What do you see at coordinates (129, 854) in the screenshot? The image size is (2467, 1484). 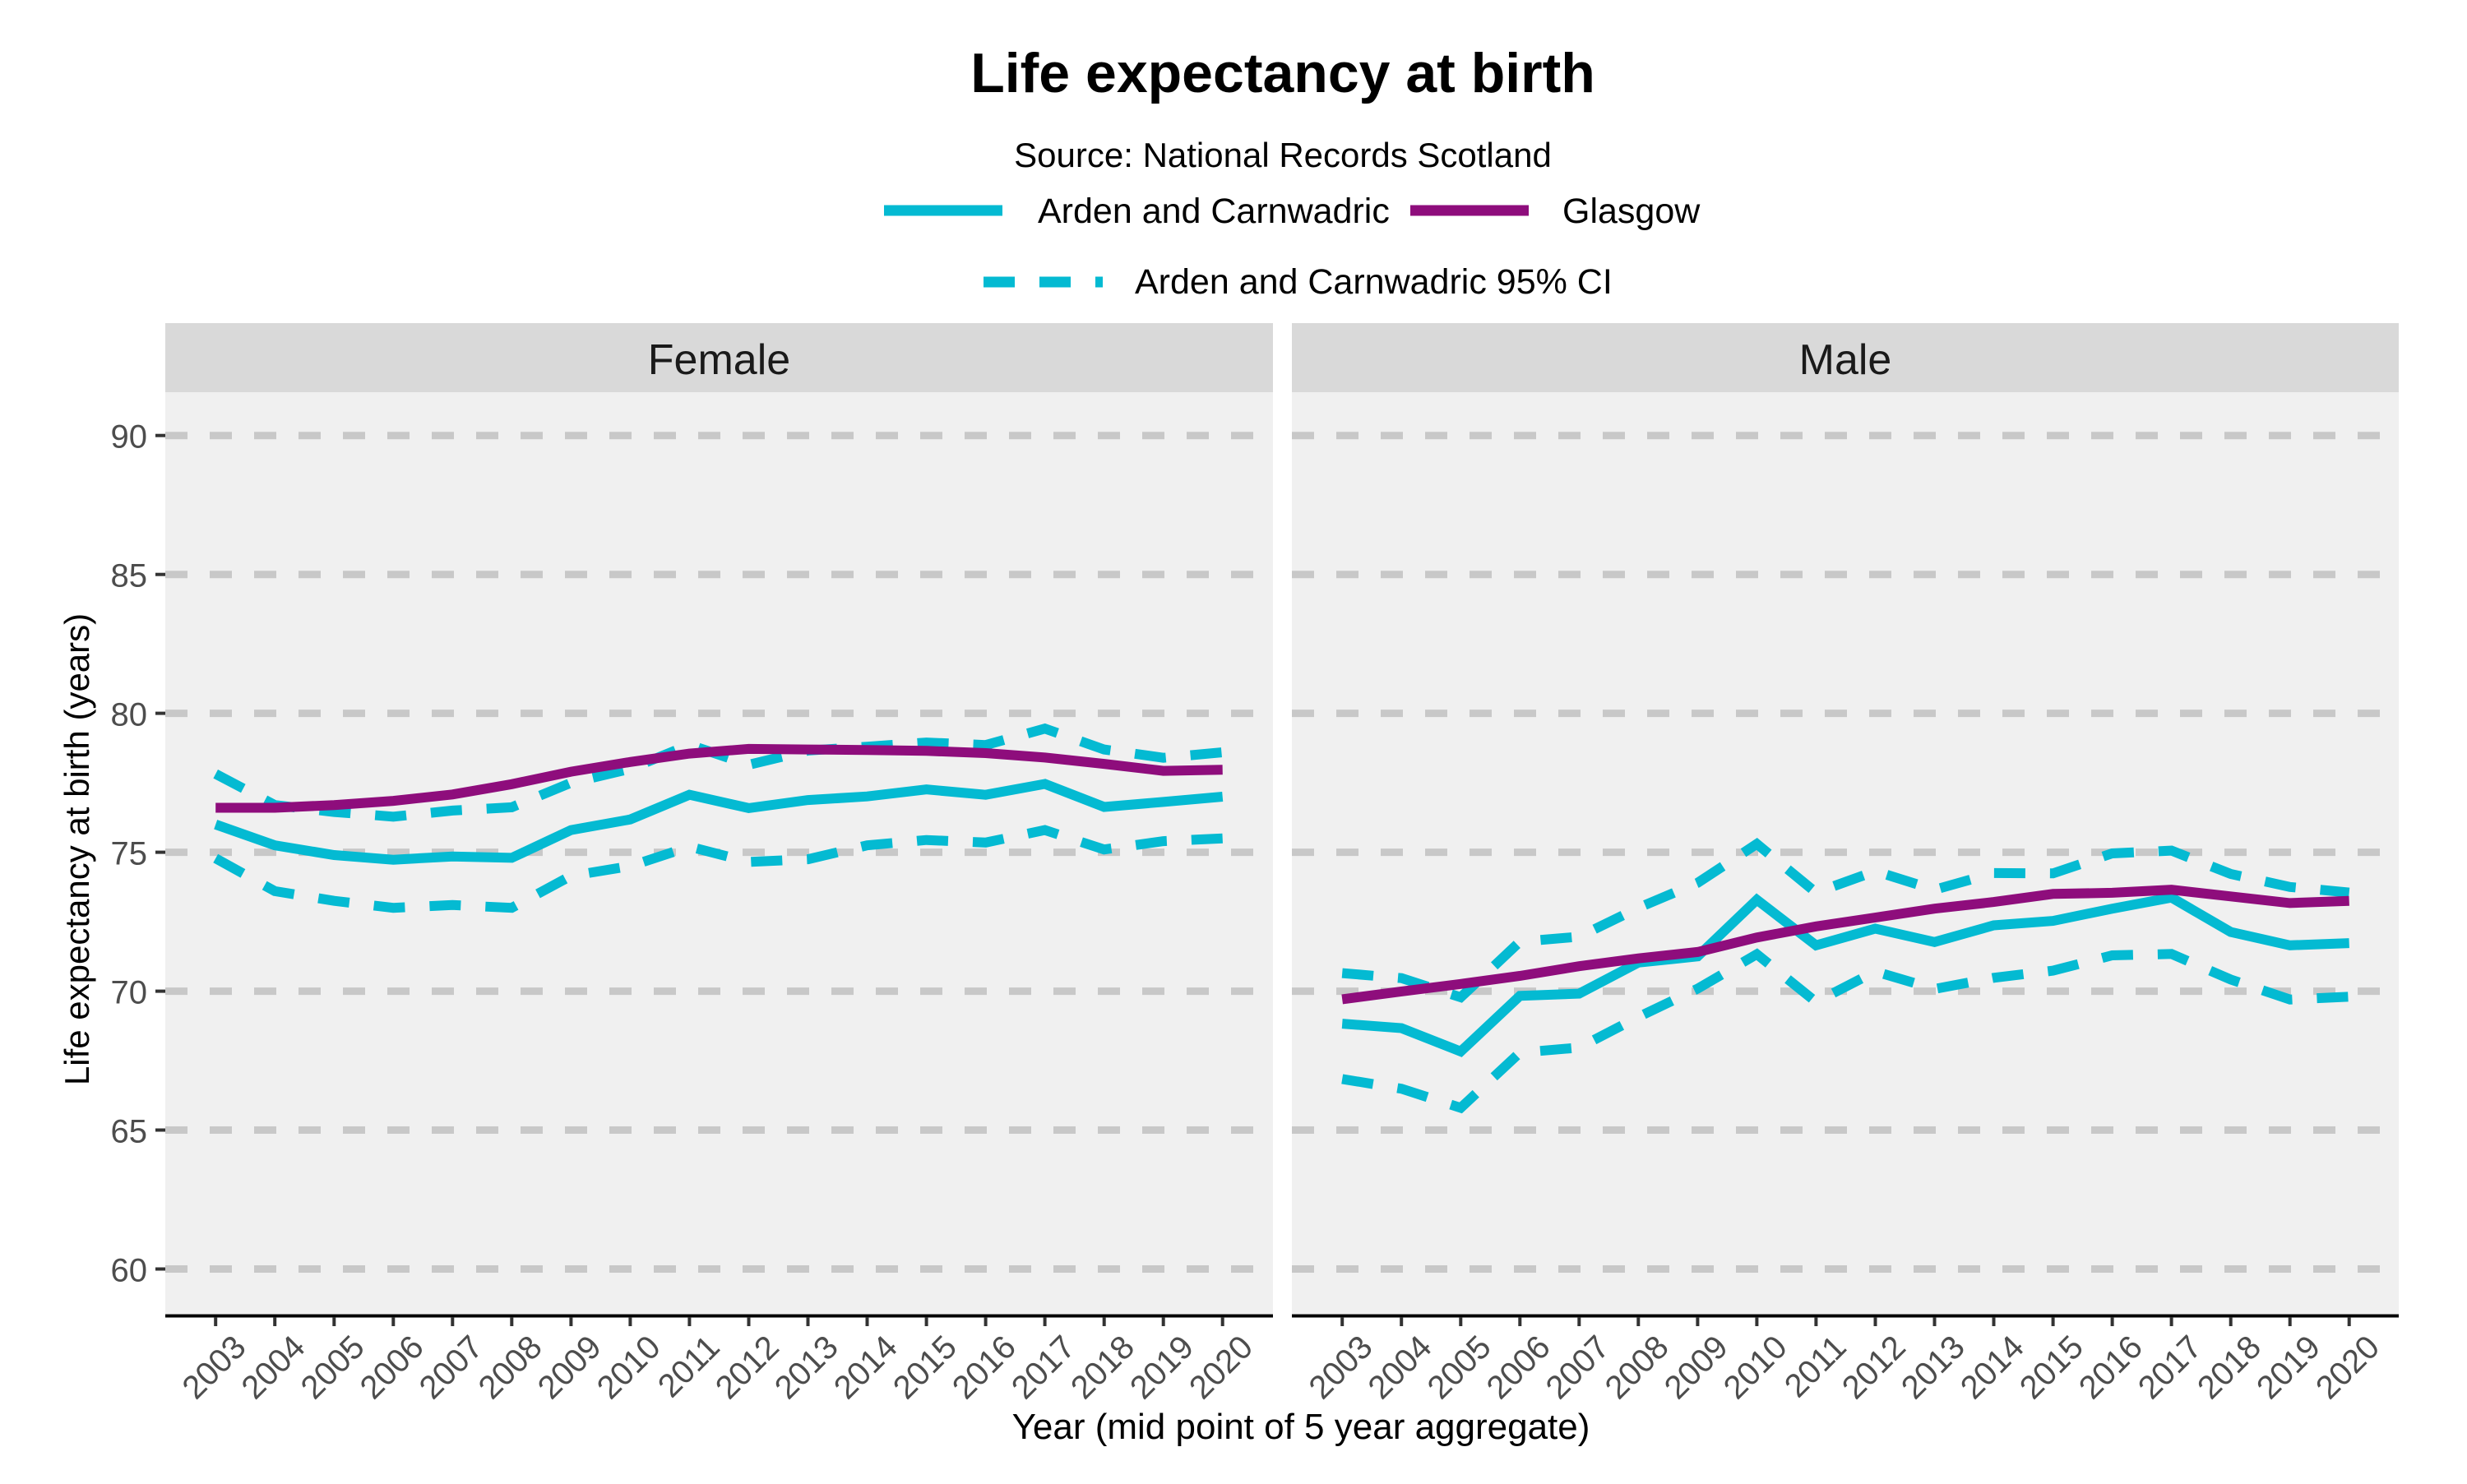 I see `svg-text: 75` at bounding box center [129, 854].